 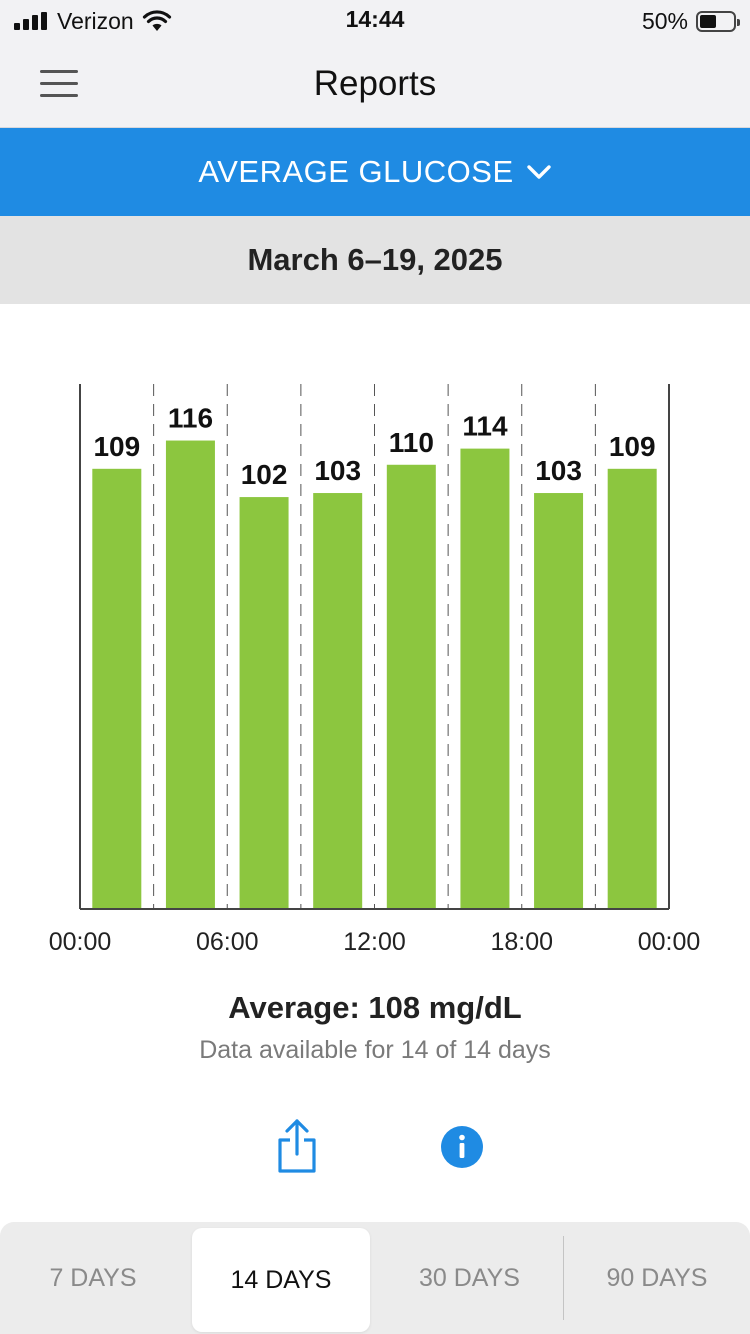 What do you see at coordinates (563, 1278) in the screenshot?
I see `tab-divider` at bounding box center [563, 1278].